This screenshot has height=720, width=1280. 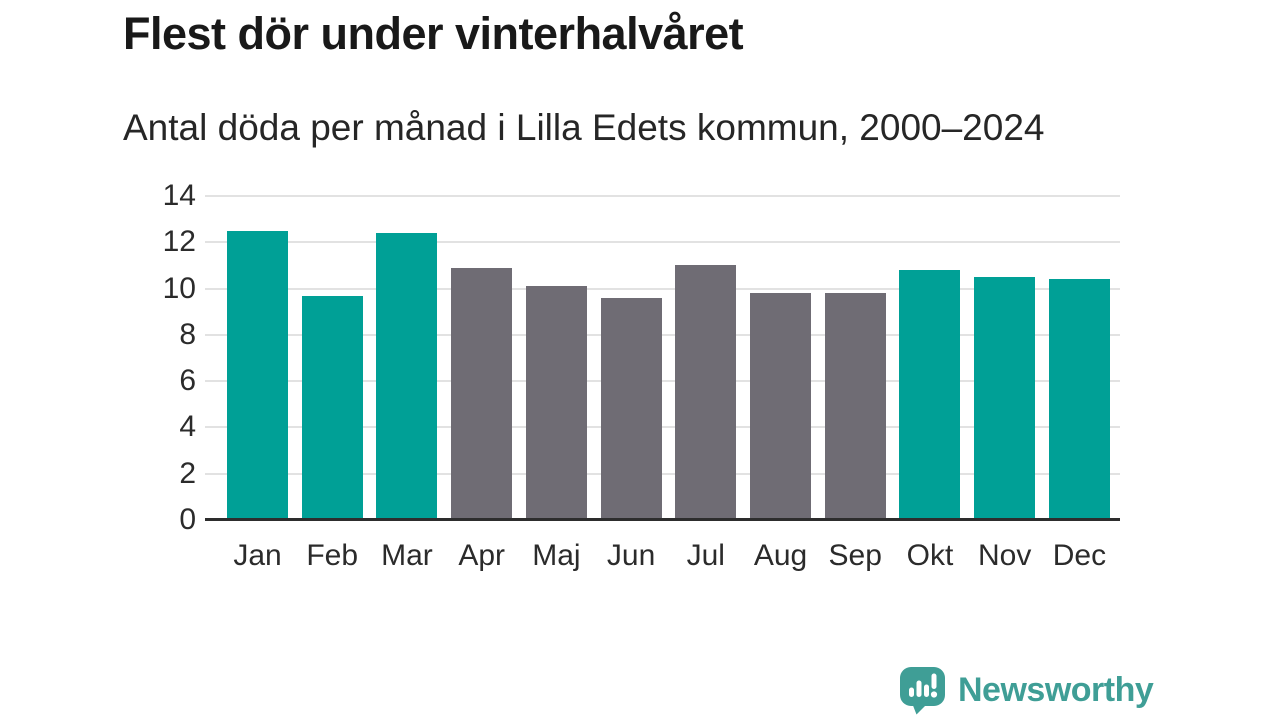 What do you see at coordinates (481, 555) in the screenshot?
I see `x-tick-label-apr: Apr` at bounding box center [481, 555].